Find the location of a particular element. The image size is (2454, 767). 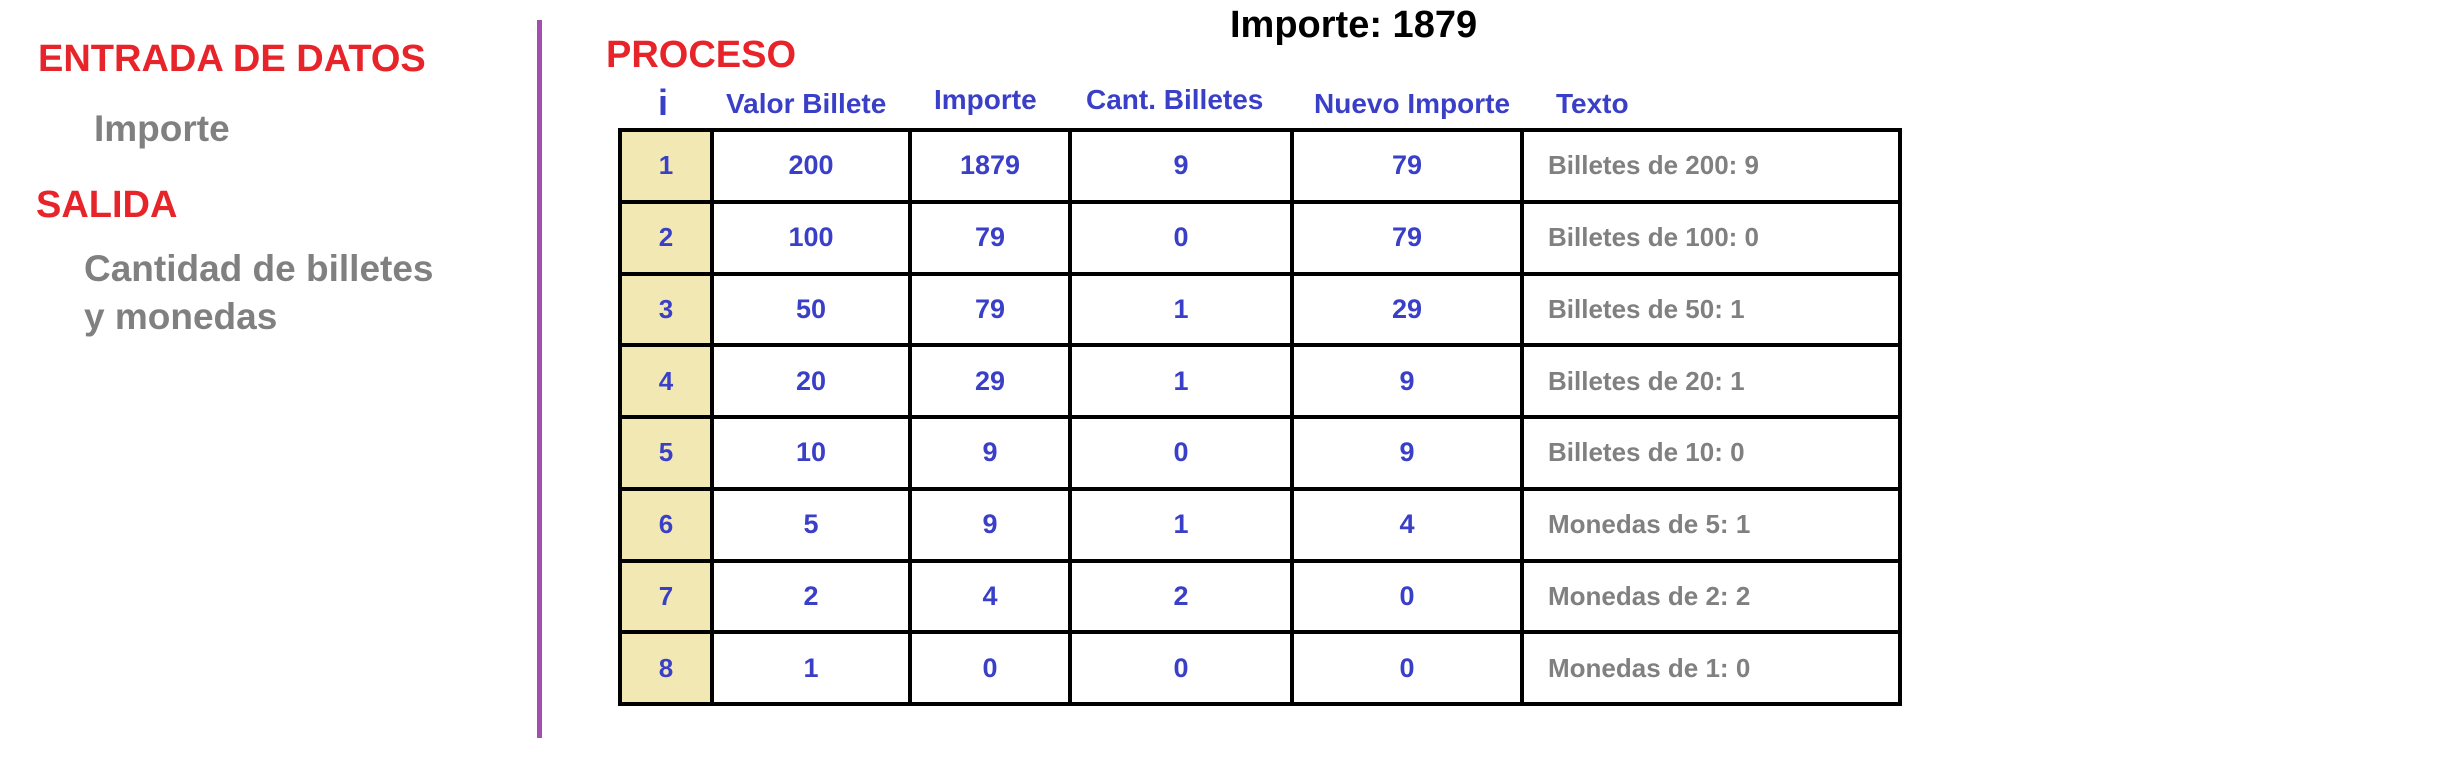

process-title: Importe: 1879 is located at coordinates (1354, 25).